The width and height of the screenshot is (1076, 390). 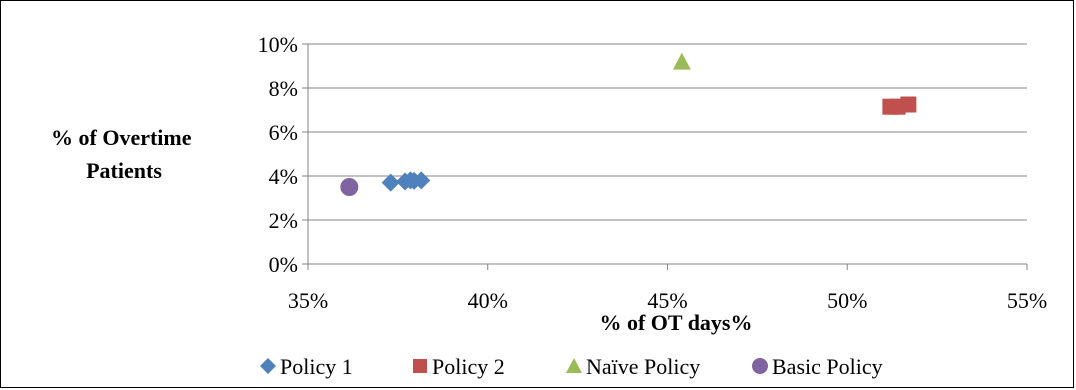 I want to click on y-axis-title-line-1: % of Overtime, so click(x=121, y=137).